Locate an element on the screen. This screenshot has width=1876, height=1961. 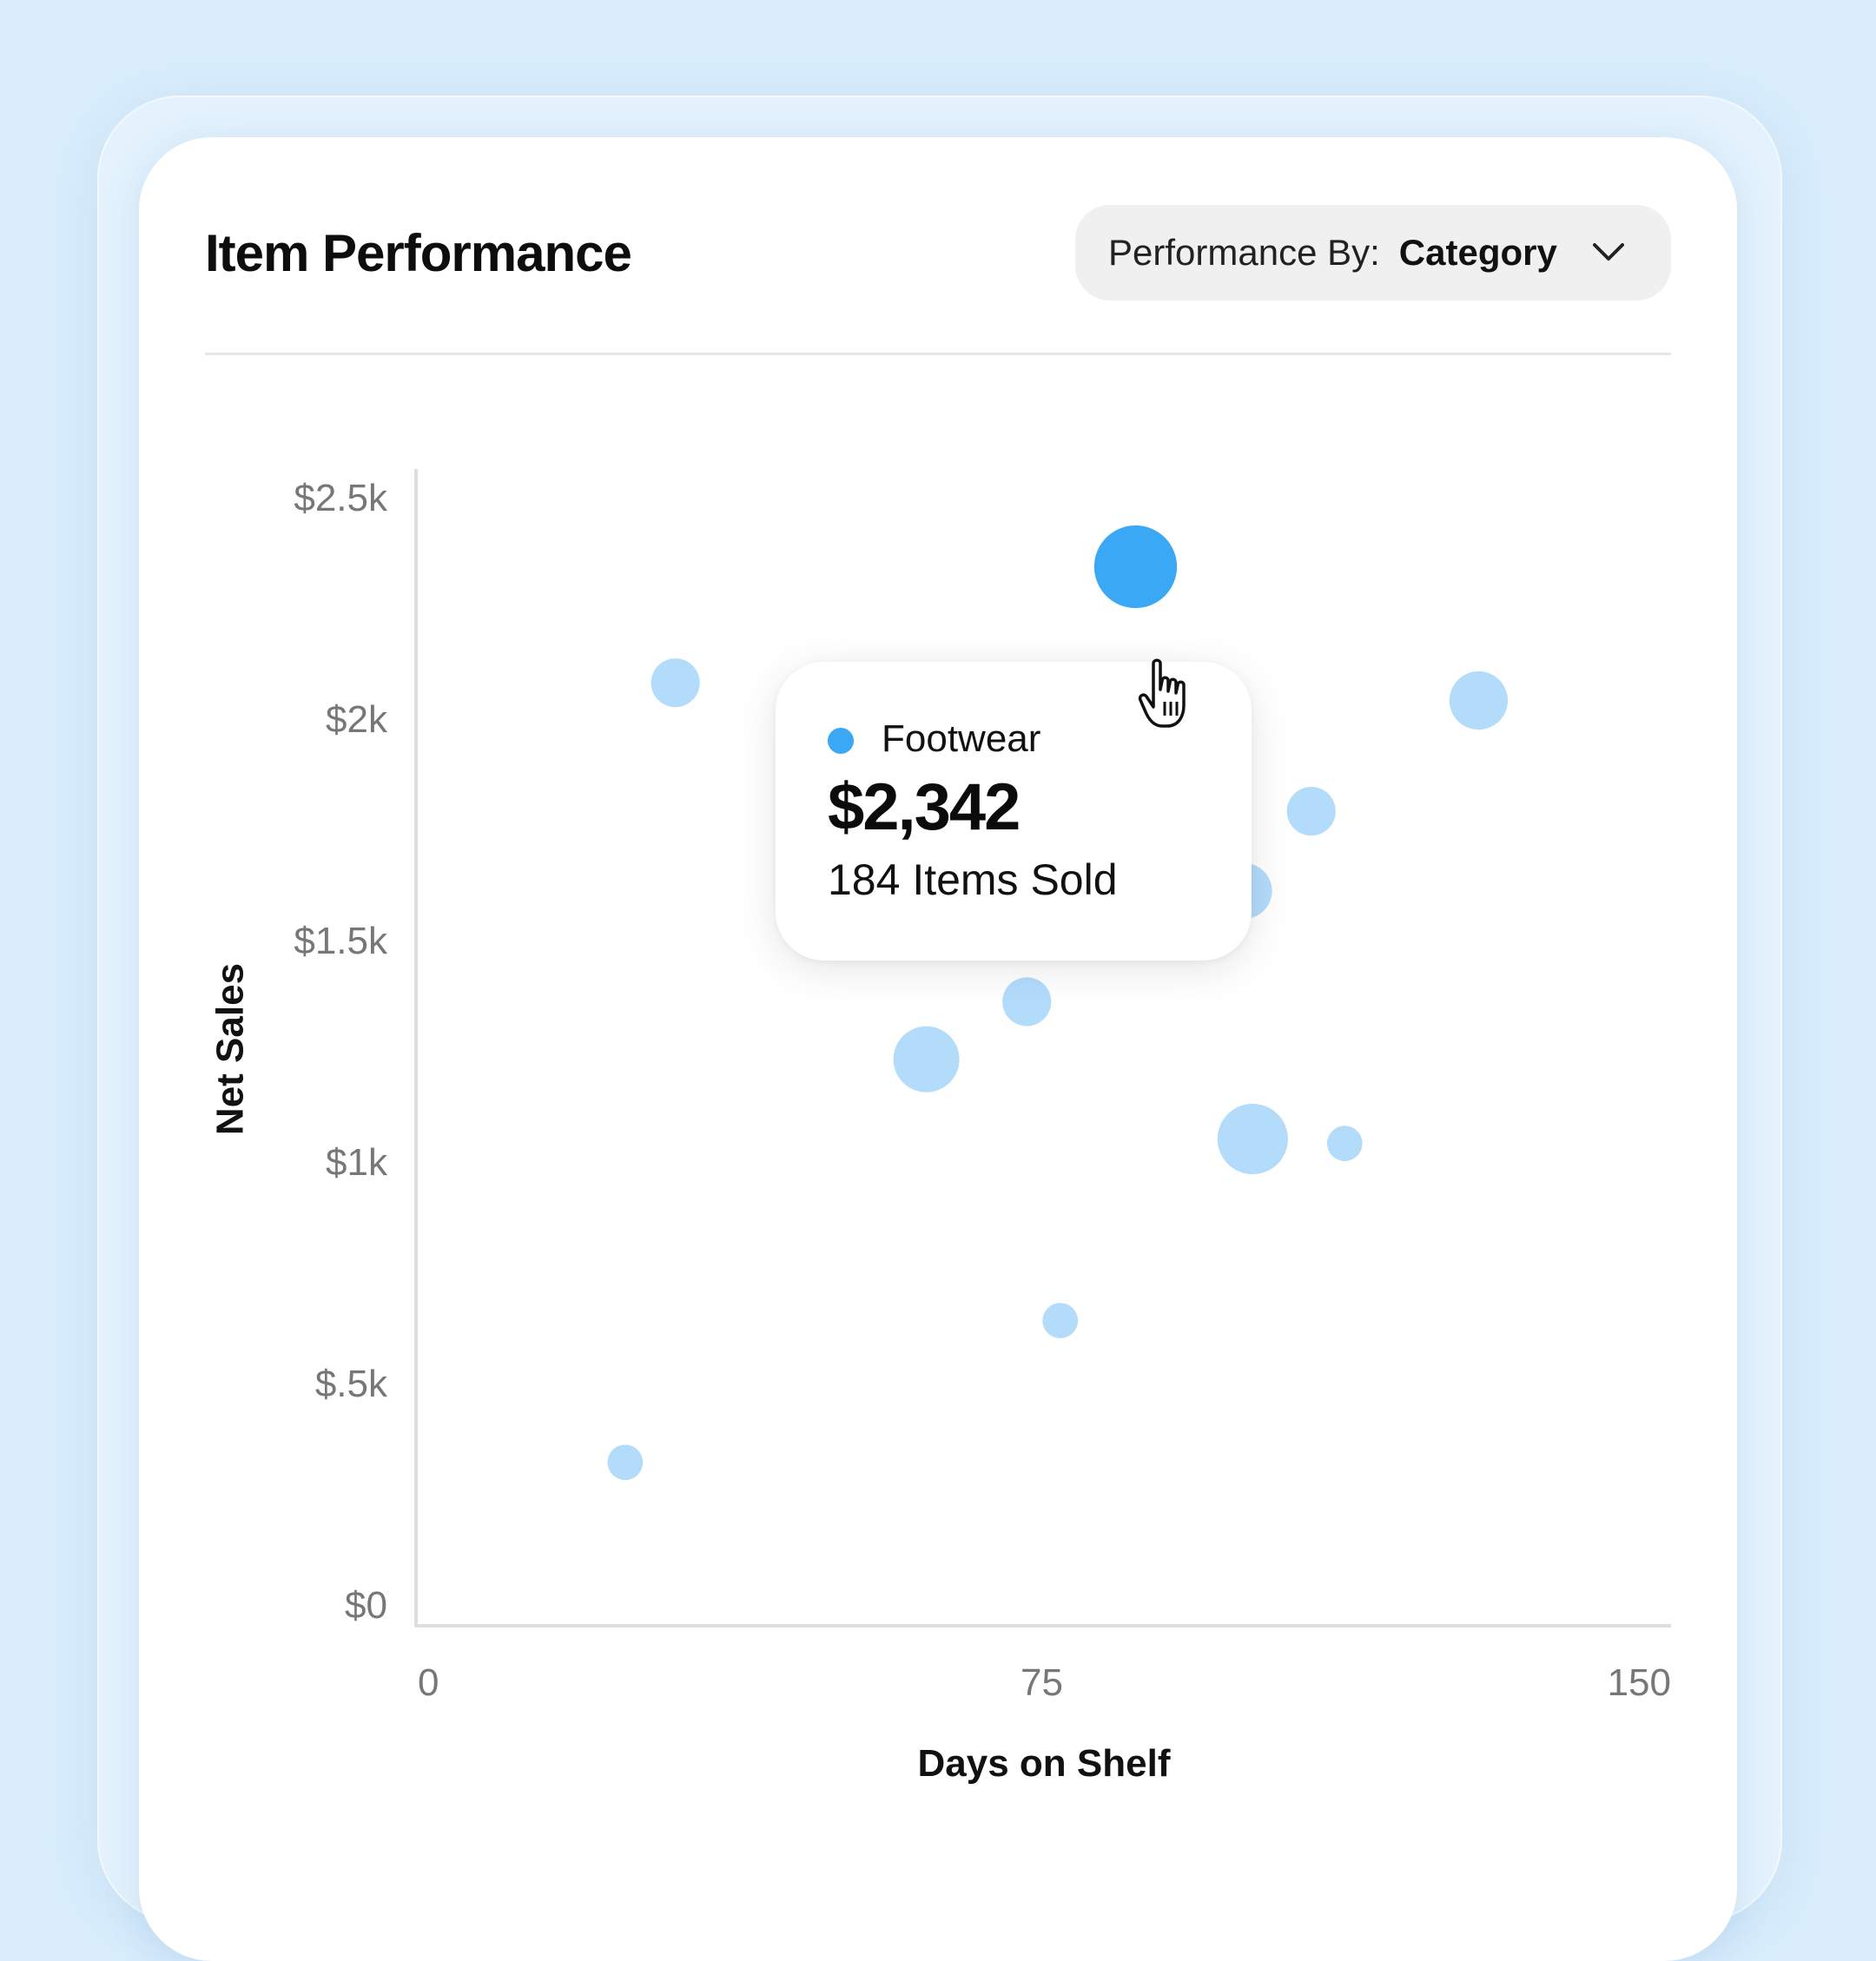
tooltip-value: $2,342 is located at coordinates (924, 807).